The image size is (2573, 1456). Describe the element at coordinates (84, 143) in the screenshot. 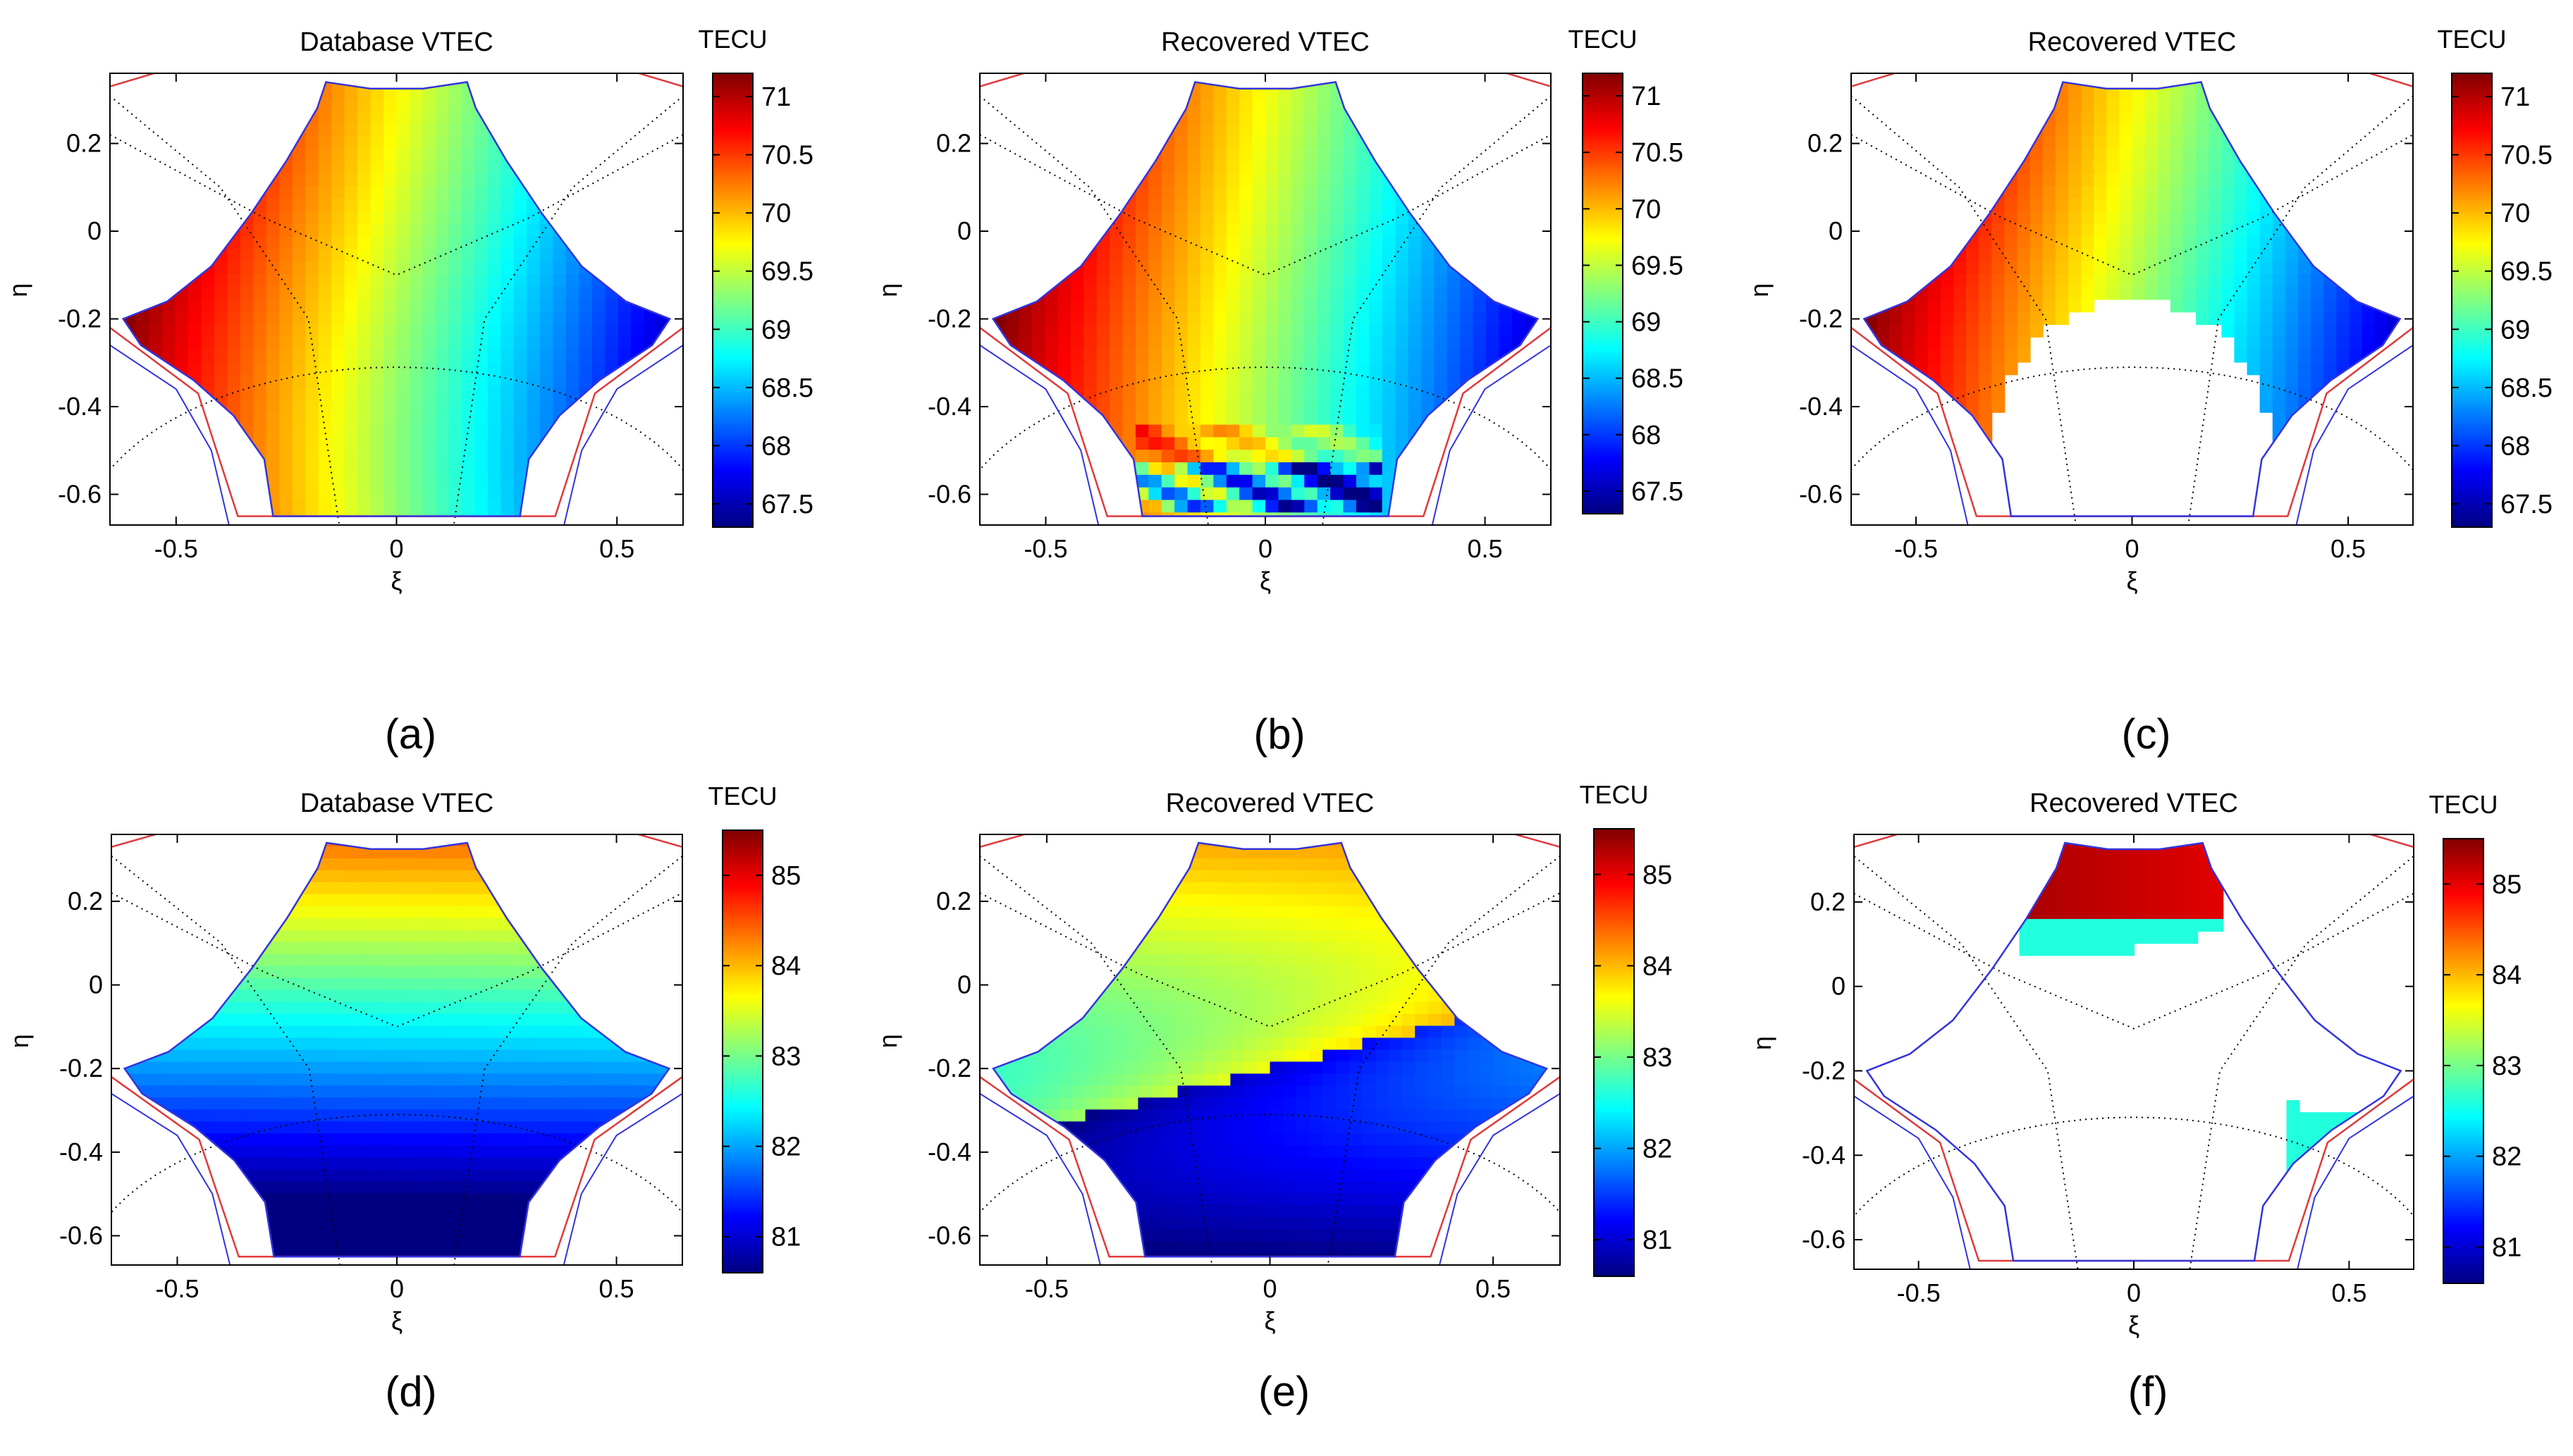

I see `y-tick-label: 0.2` at that location.